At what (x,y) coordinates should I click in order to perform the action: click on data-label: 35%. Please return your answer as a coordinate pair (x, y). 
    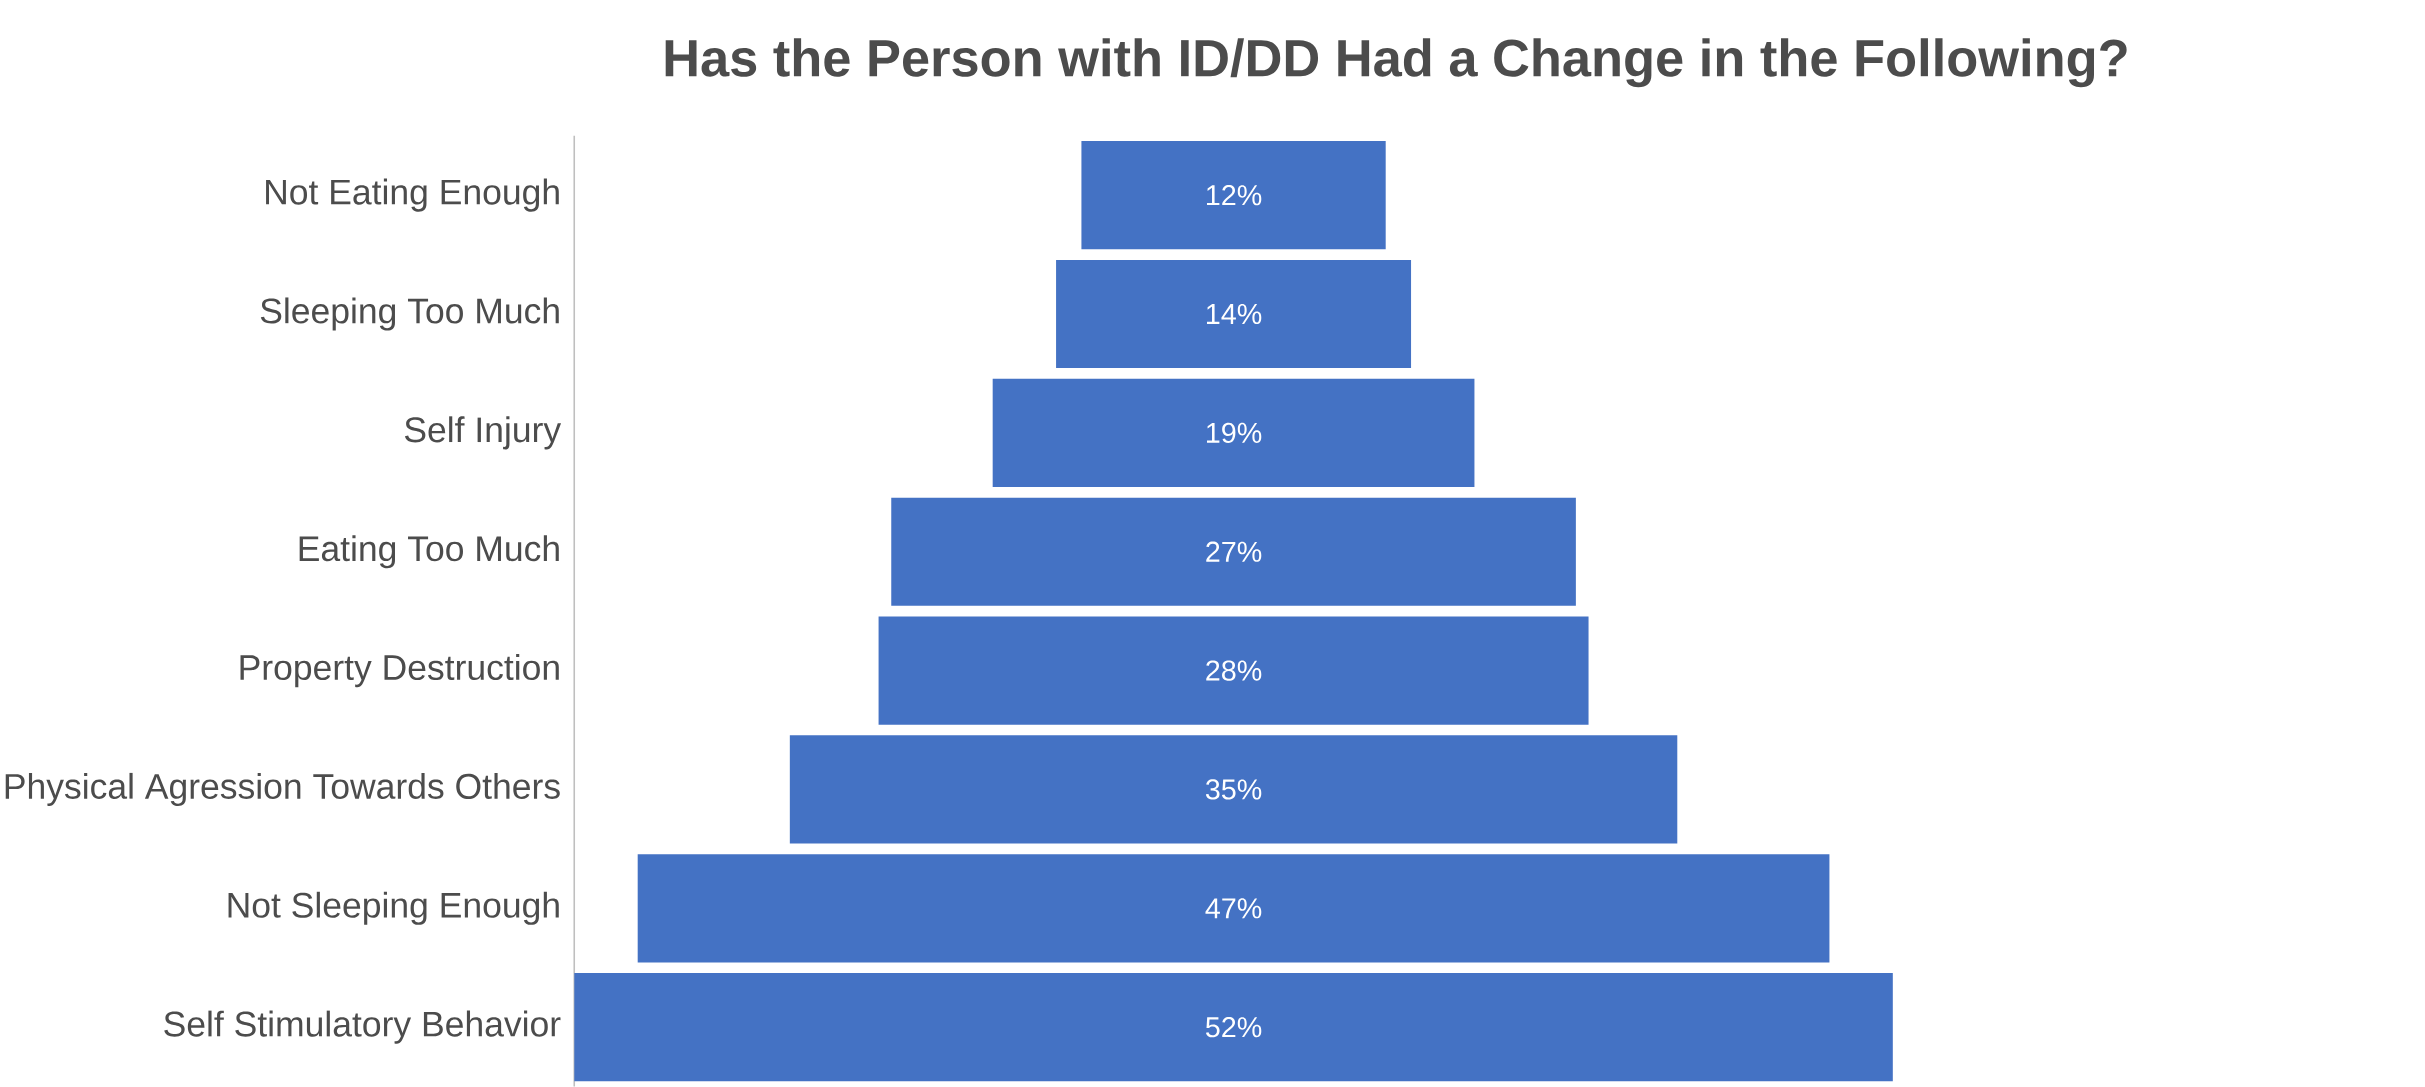
    Looking at the image, I should click on (1233, 789).